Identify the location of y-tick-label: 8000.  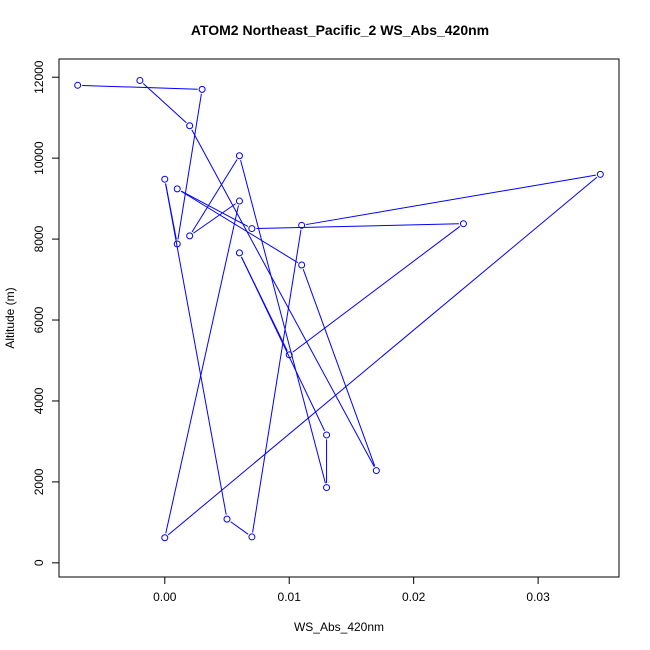
(39, 238).